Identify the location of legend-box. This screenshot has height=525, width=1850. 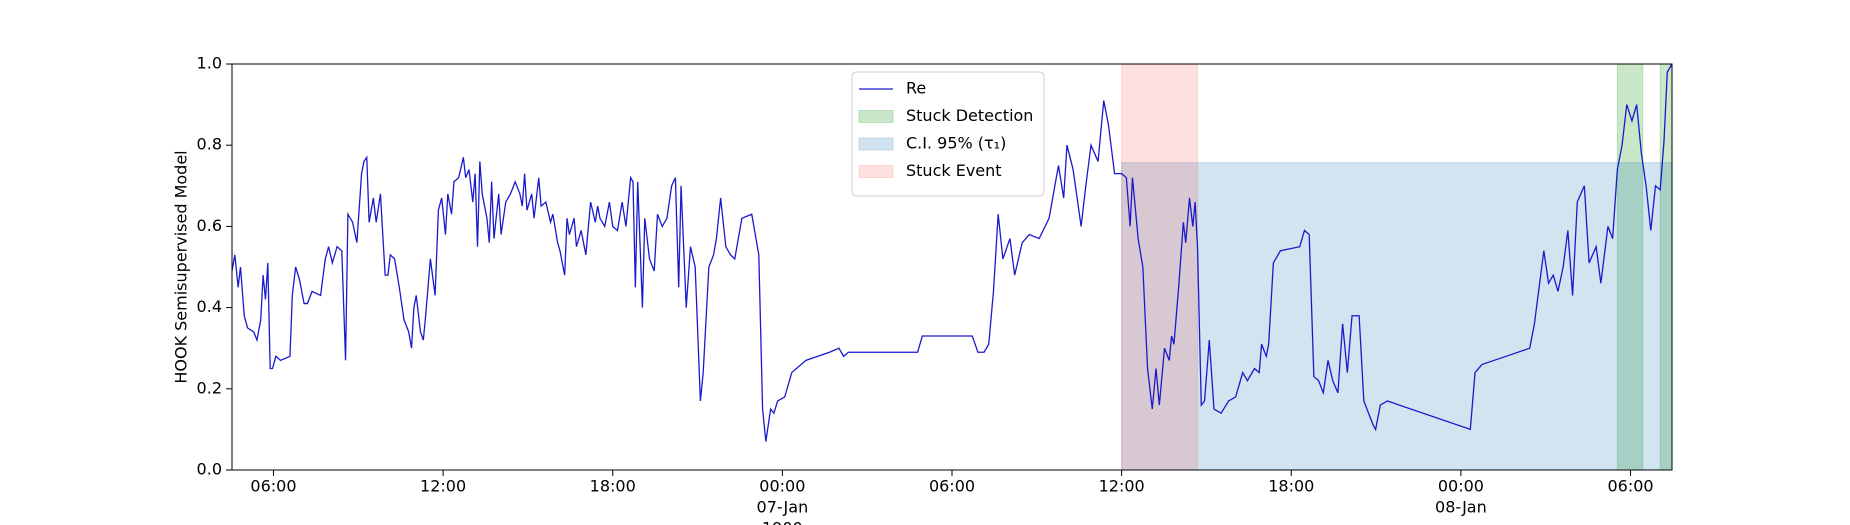
(948, 134).